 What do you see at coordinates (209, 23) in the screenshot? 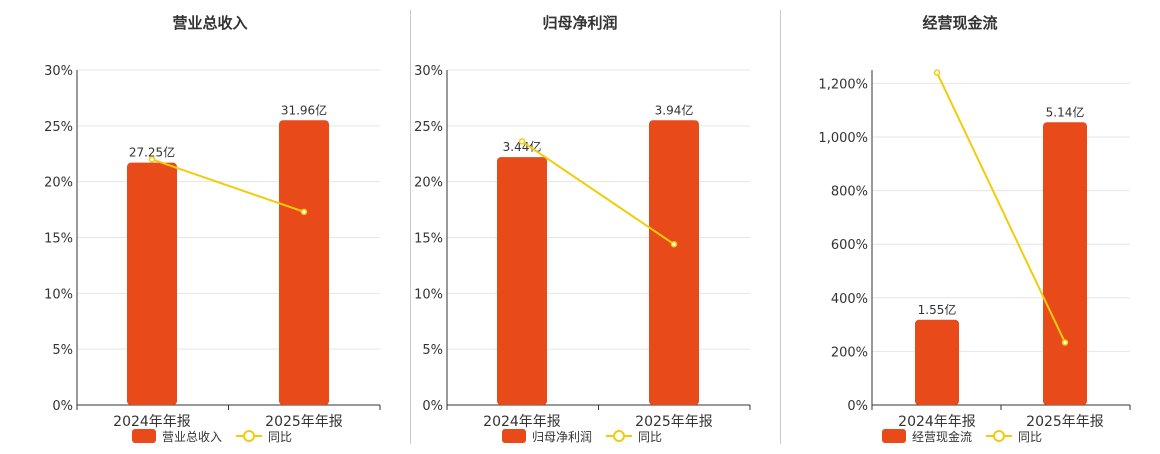
I see `chart-title: 营业总收入` at bounding box center [209, 23].